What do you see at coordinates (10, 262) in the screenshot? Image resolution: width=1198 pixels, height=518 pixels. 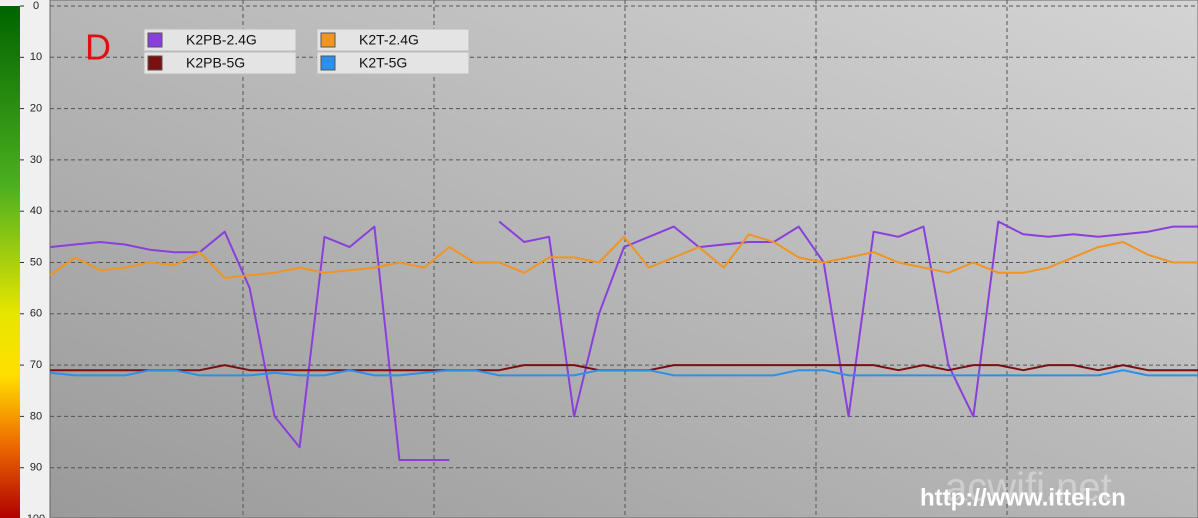 I see `signal-scale` at bounding box center [10, 262].